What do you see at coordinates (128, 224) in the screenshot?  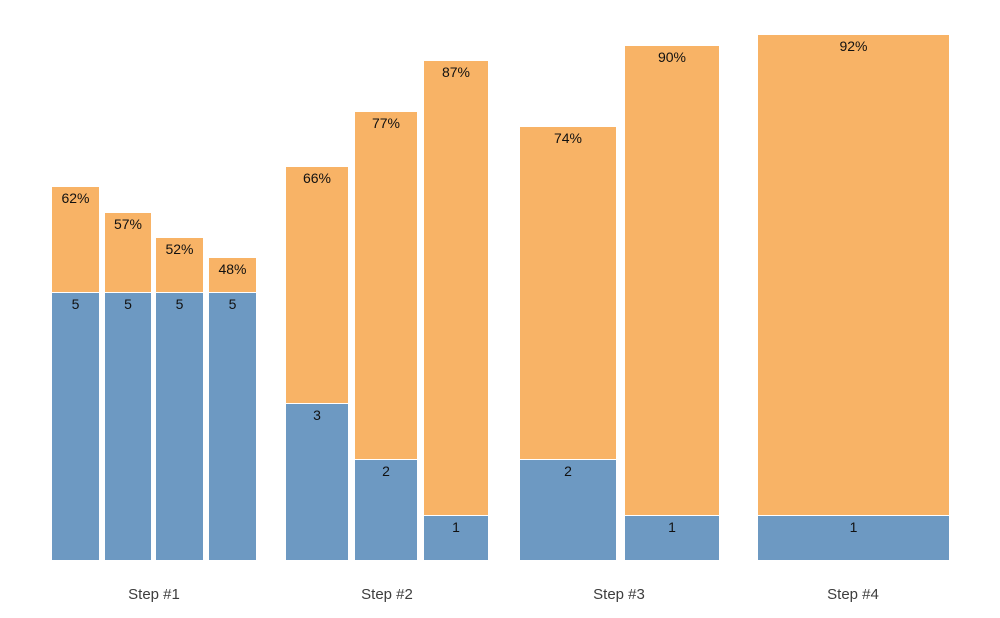 I see `percent-label: 57%` at bounding box center [128, 224].